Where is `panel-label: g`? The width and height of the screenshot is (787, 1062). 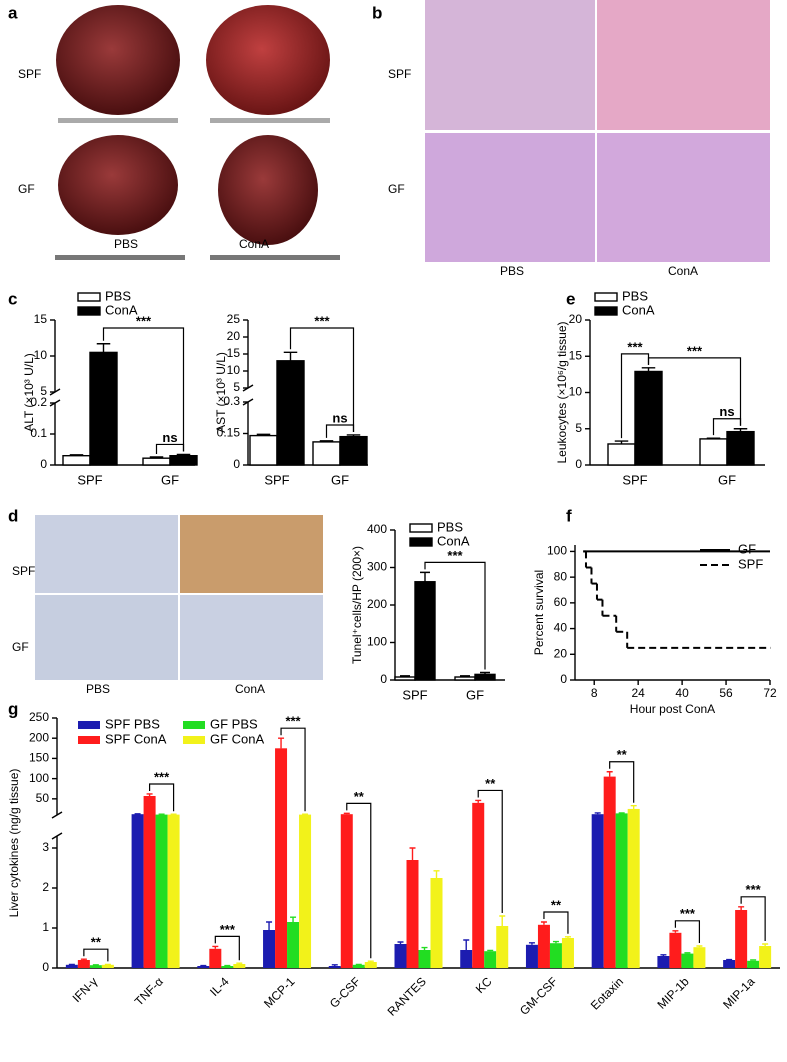 panel-label: g is located at coordinates (13, 708).